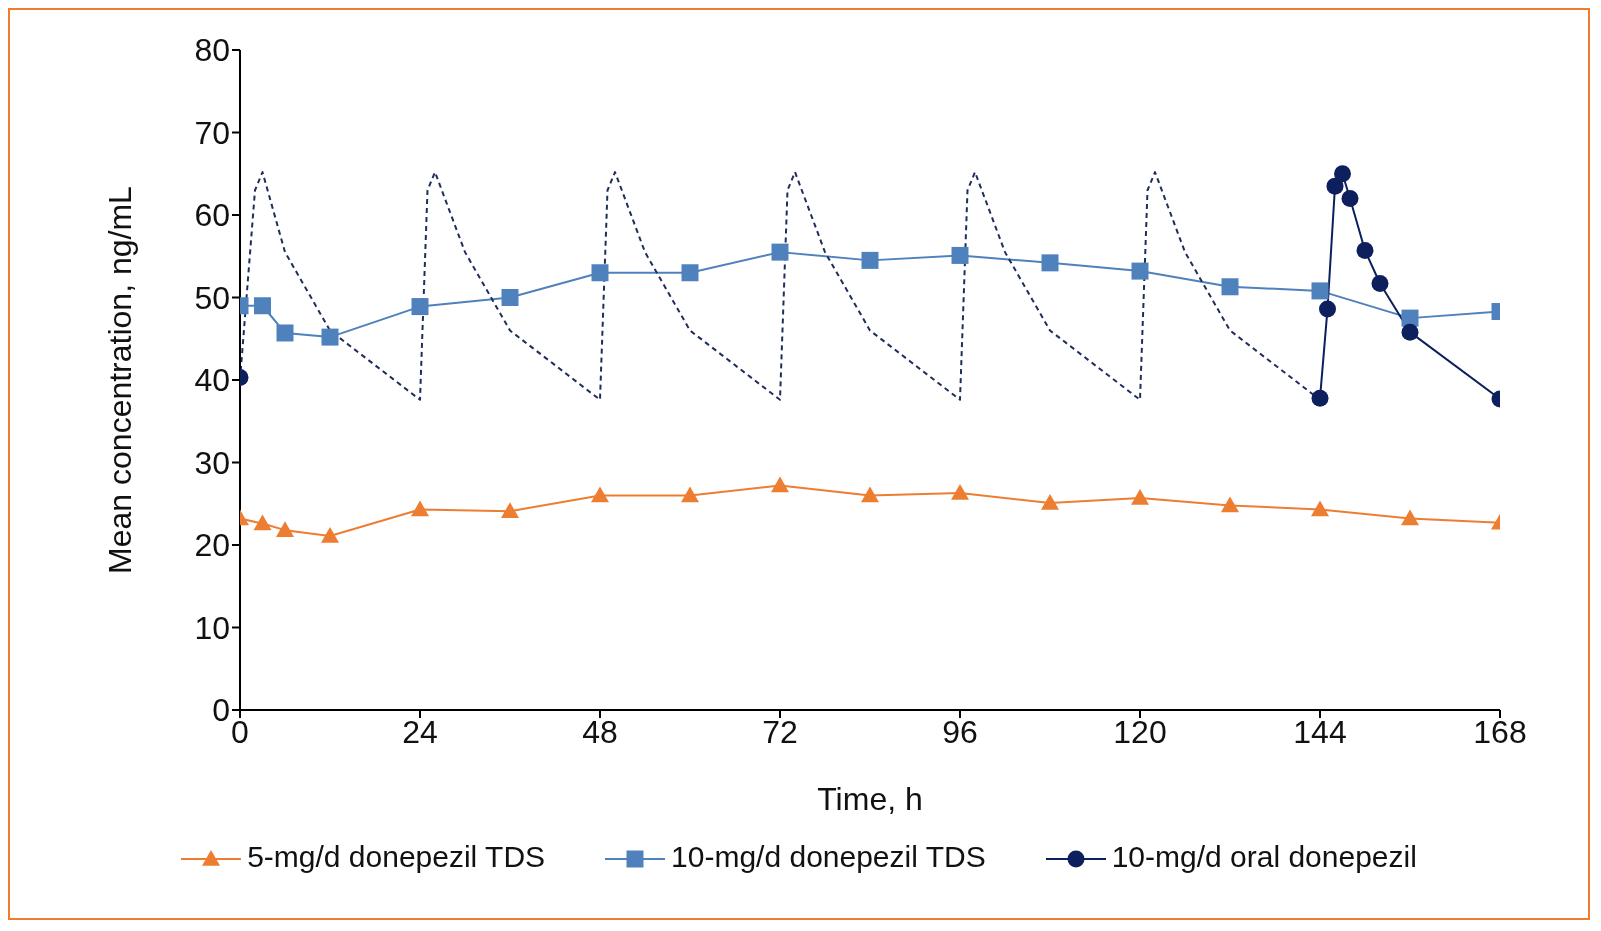 The width and height of the screenshot is (1601, 931). I want to click on x-tick-label: 144, so click(1320, 731).